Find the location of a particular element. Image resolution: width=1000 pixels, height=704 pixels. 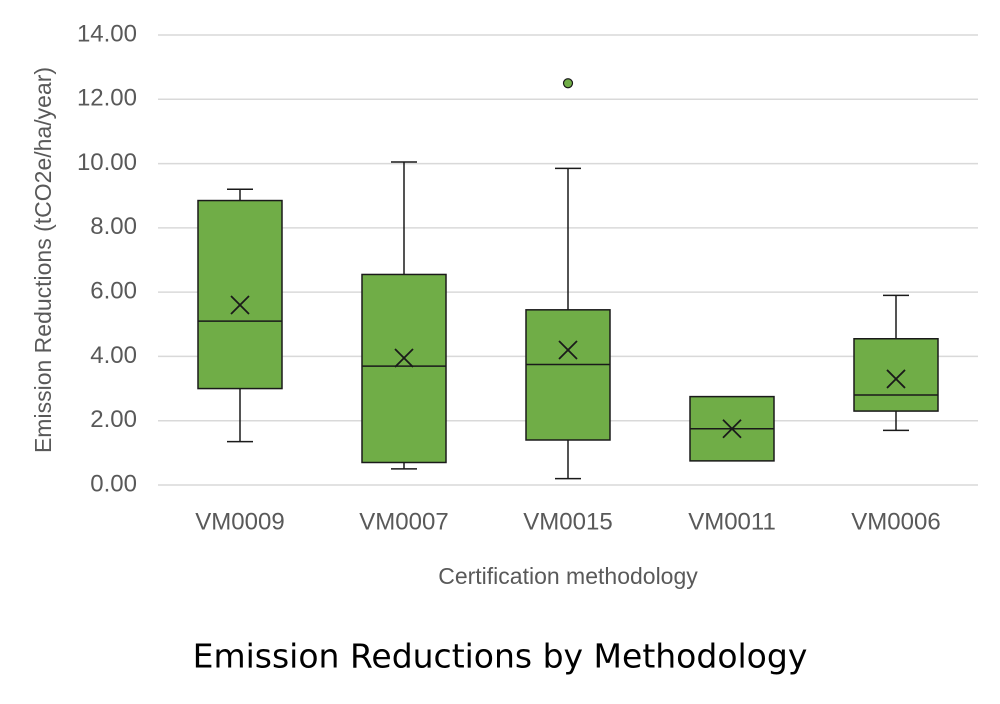

y-tick-label: 10.00 is located at coordinates (107, 162).